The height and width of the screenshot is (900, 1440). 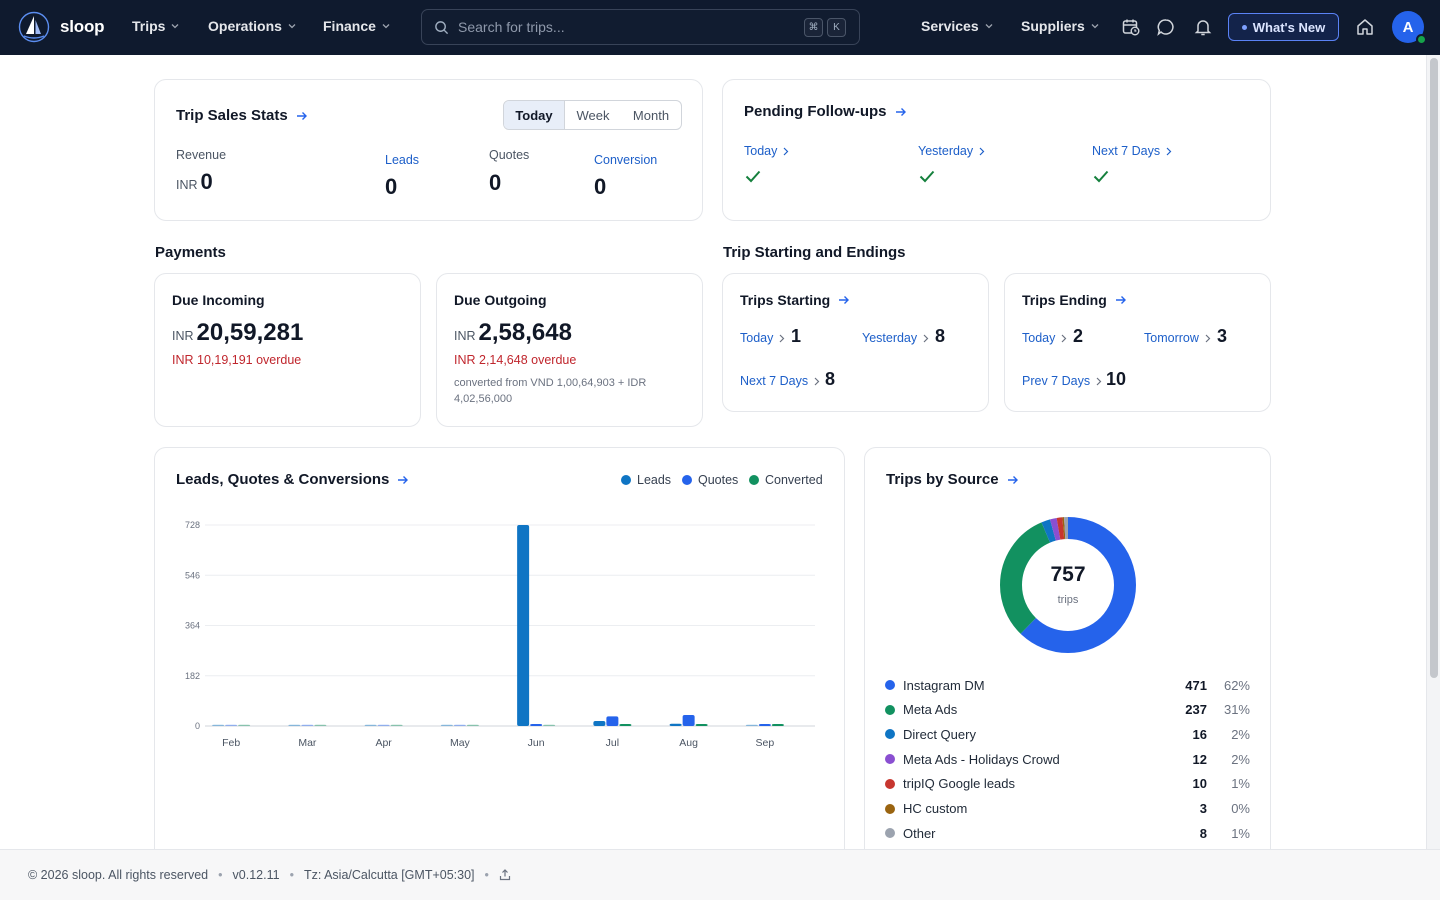 What do you see at coordinates (951, 151) in the screenshot?
I see `followup-yesterday-link: Yesterday` at bounding box center [951, 151].